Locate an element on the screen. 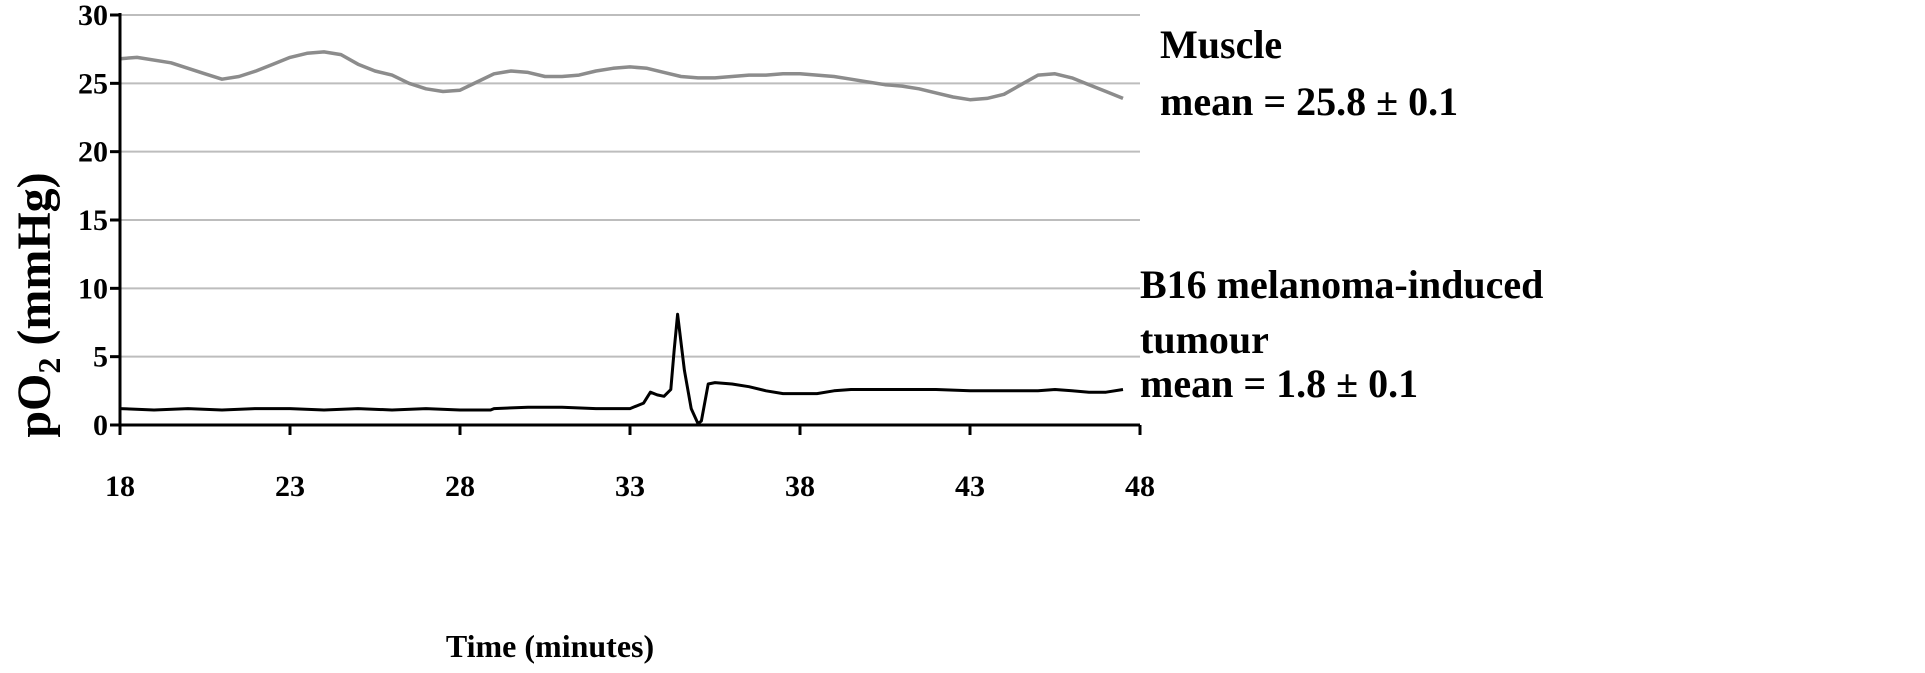 Image resolution: width=1925 pixels, height=673 pixels. y-tick-label-5: 5 is located at coordinates (100, 357).